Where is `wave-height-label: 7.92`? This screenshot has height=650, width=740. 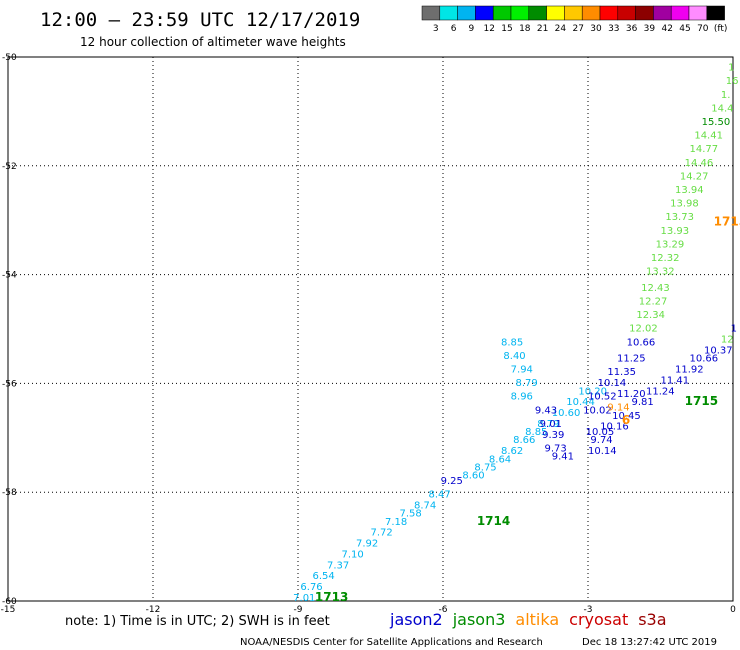 wave-height-label: 7.92 is located at coordinates (367, 544).